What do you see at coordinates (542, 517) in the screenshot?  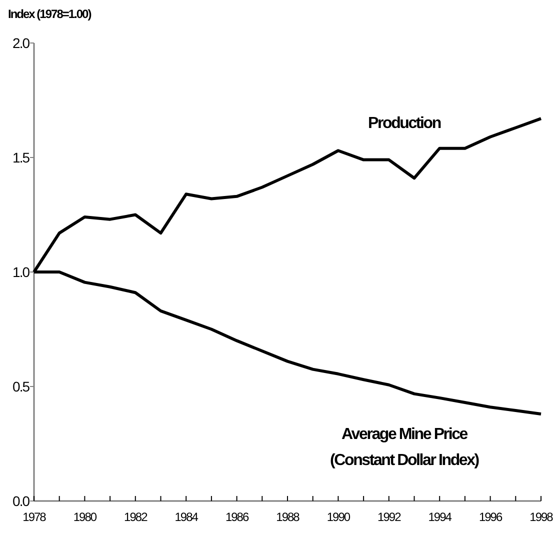 I see `x-tick-label: 1998` at bounding box center [542, 517].